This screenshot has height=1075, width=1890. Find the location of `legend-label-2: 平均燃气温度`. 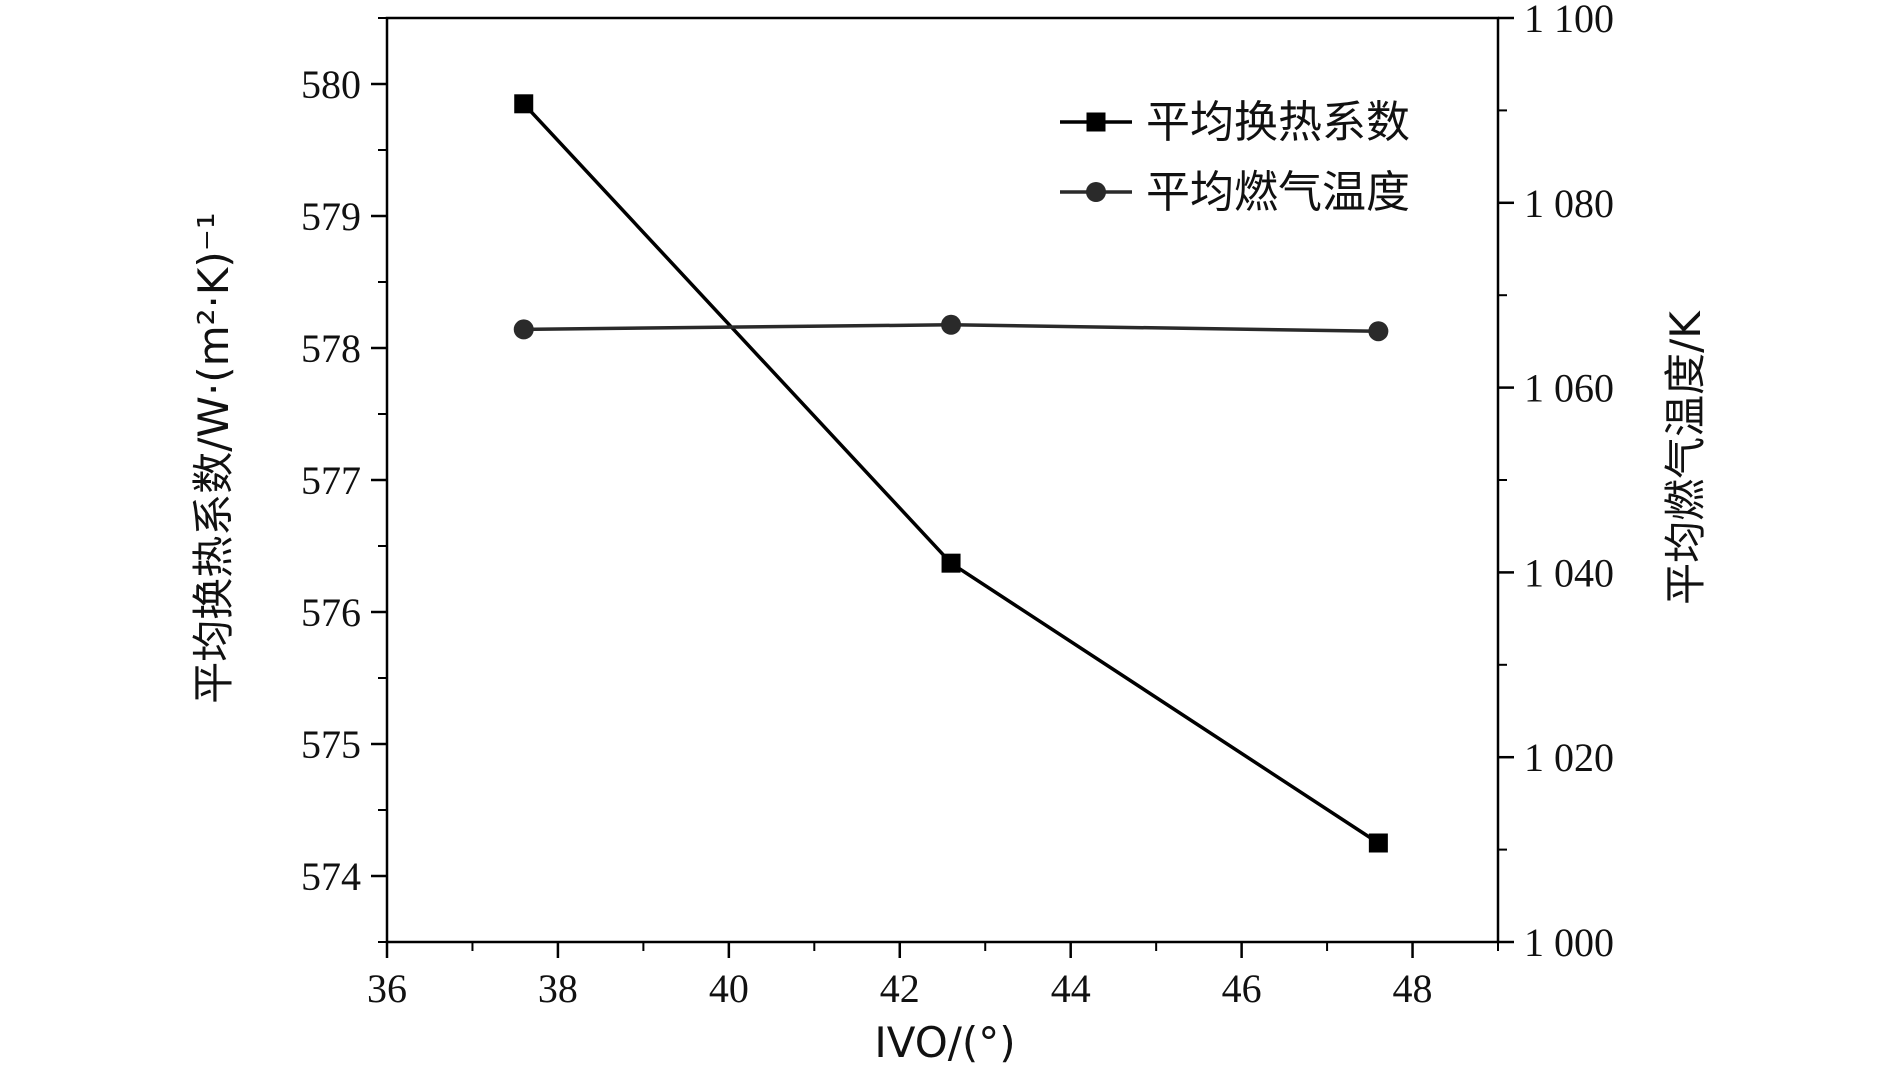

legend-label-2: 平均燃气温度 is located at coordinates (1278, 192).